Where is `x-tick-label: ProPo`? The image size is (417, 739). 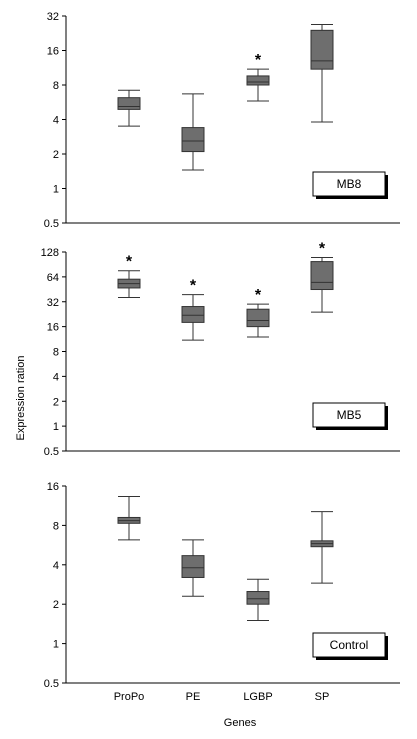 x-tick-label: ProPo is located at coordinates (129, 697).